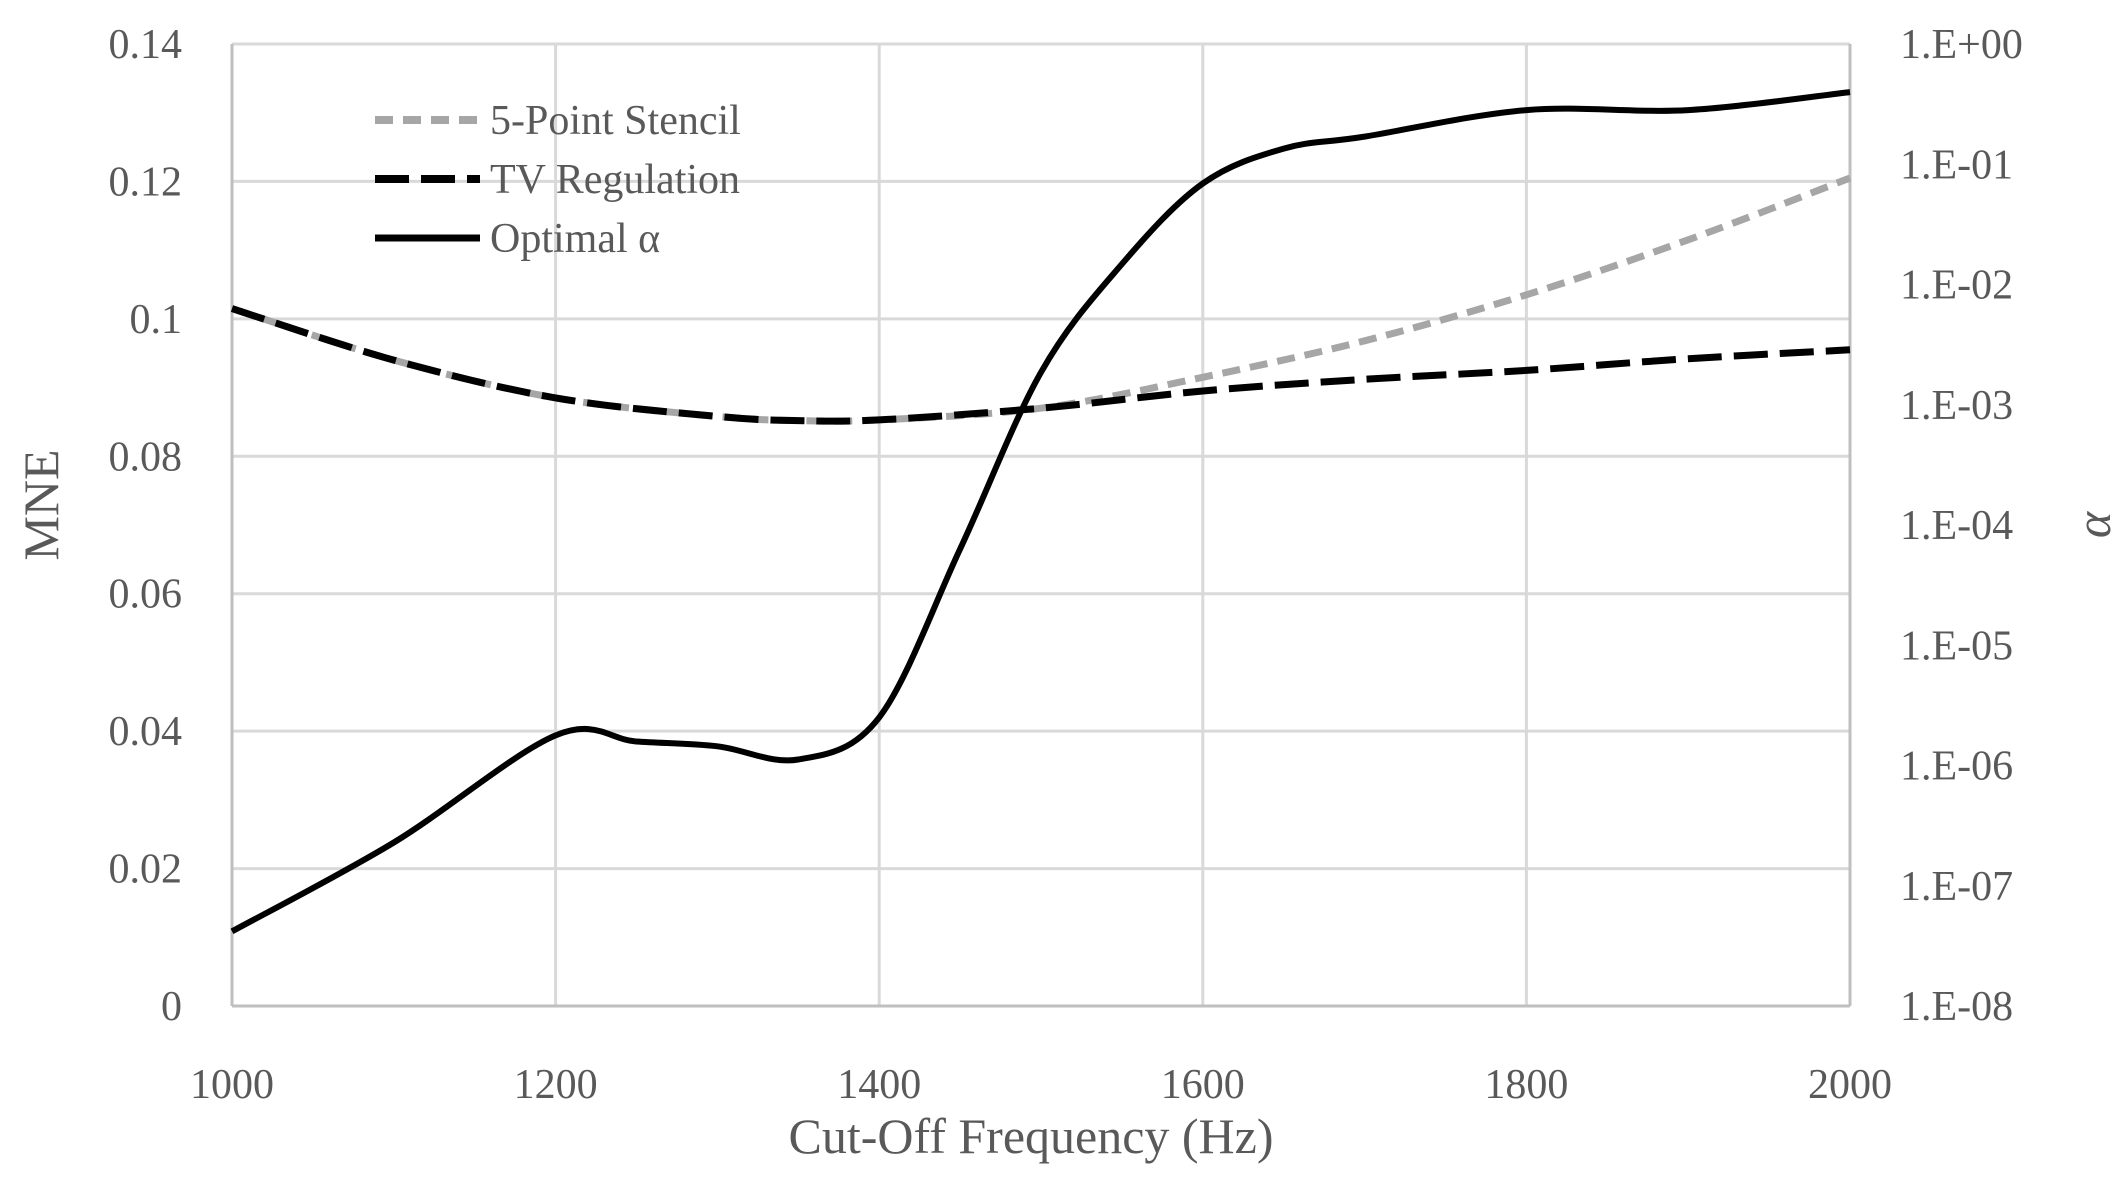 The width and height of the screenshot is (2125, 1190). I want to click on x-tick-label: 1800, so click(1526, 1085).